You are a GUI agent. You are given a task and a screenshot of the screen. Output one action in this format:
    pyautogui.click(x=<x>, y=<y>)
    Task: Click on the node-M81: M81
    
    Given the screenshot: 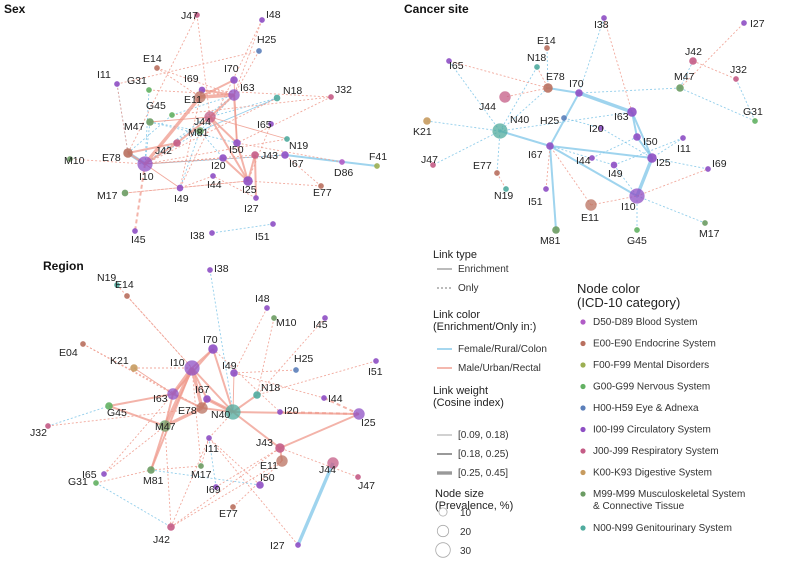 What is the action you would take?
    pyautogui.click(x=550, y=236)
    